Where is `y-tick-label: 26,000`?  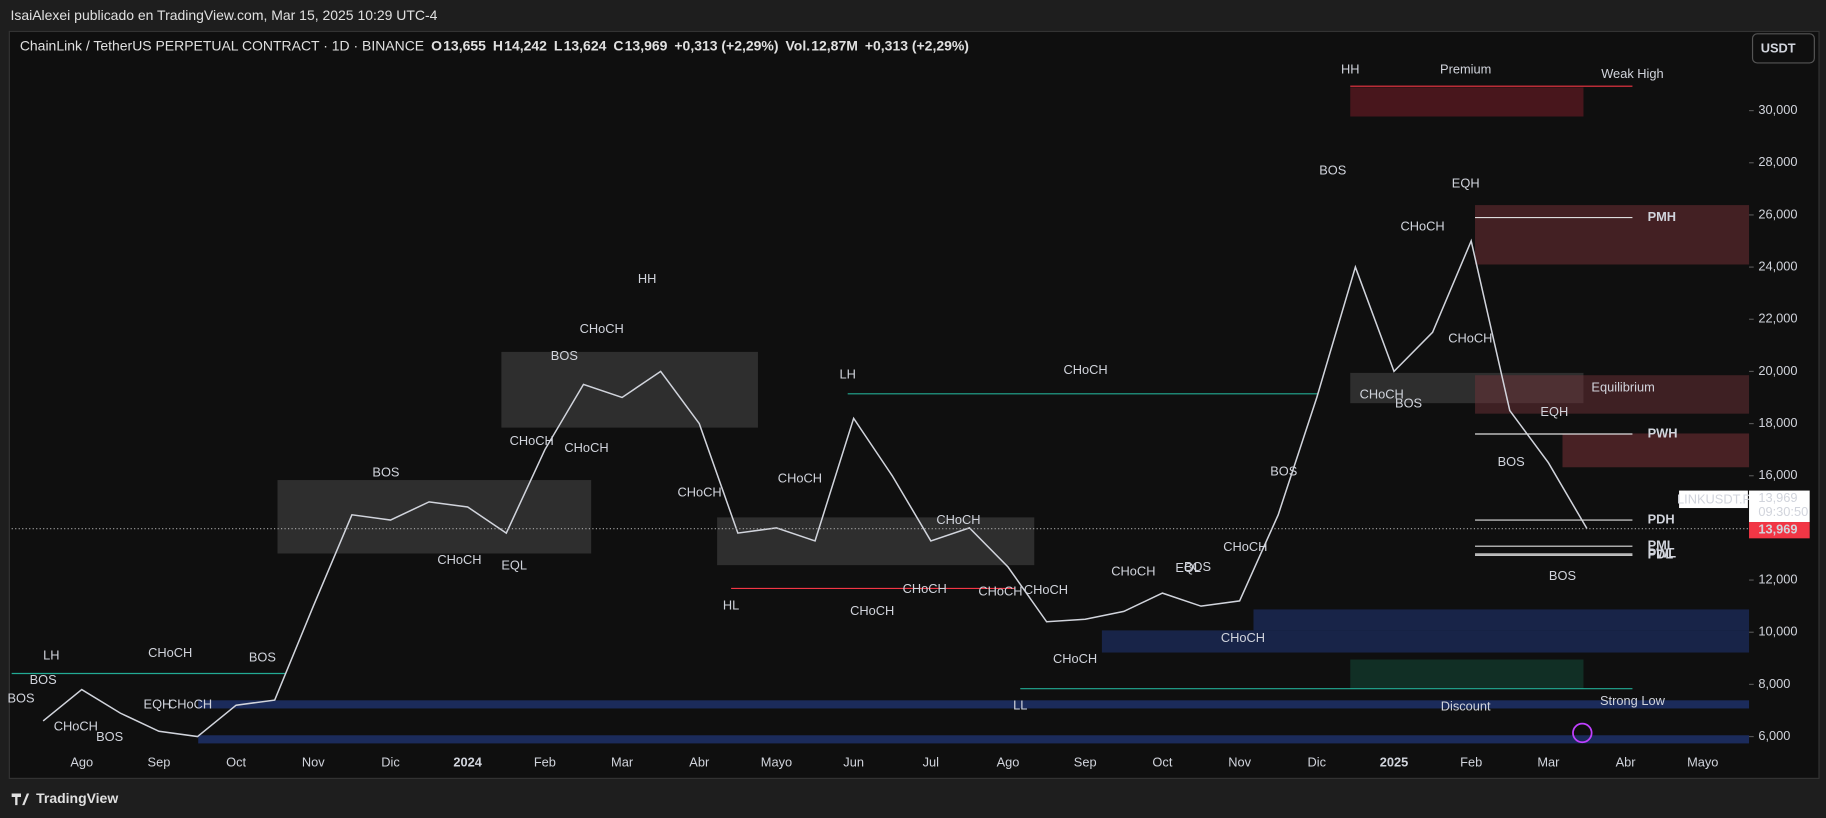 y-tick-label: 26,000 is located at coordinates (1777, 213).